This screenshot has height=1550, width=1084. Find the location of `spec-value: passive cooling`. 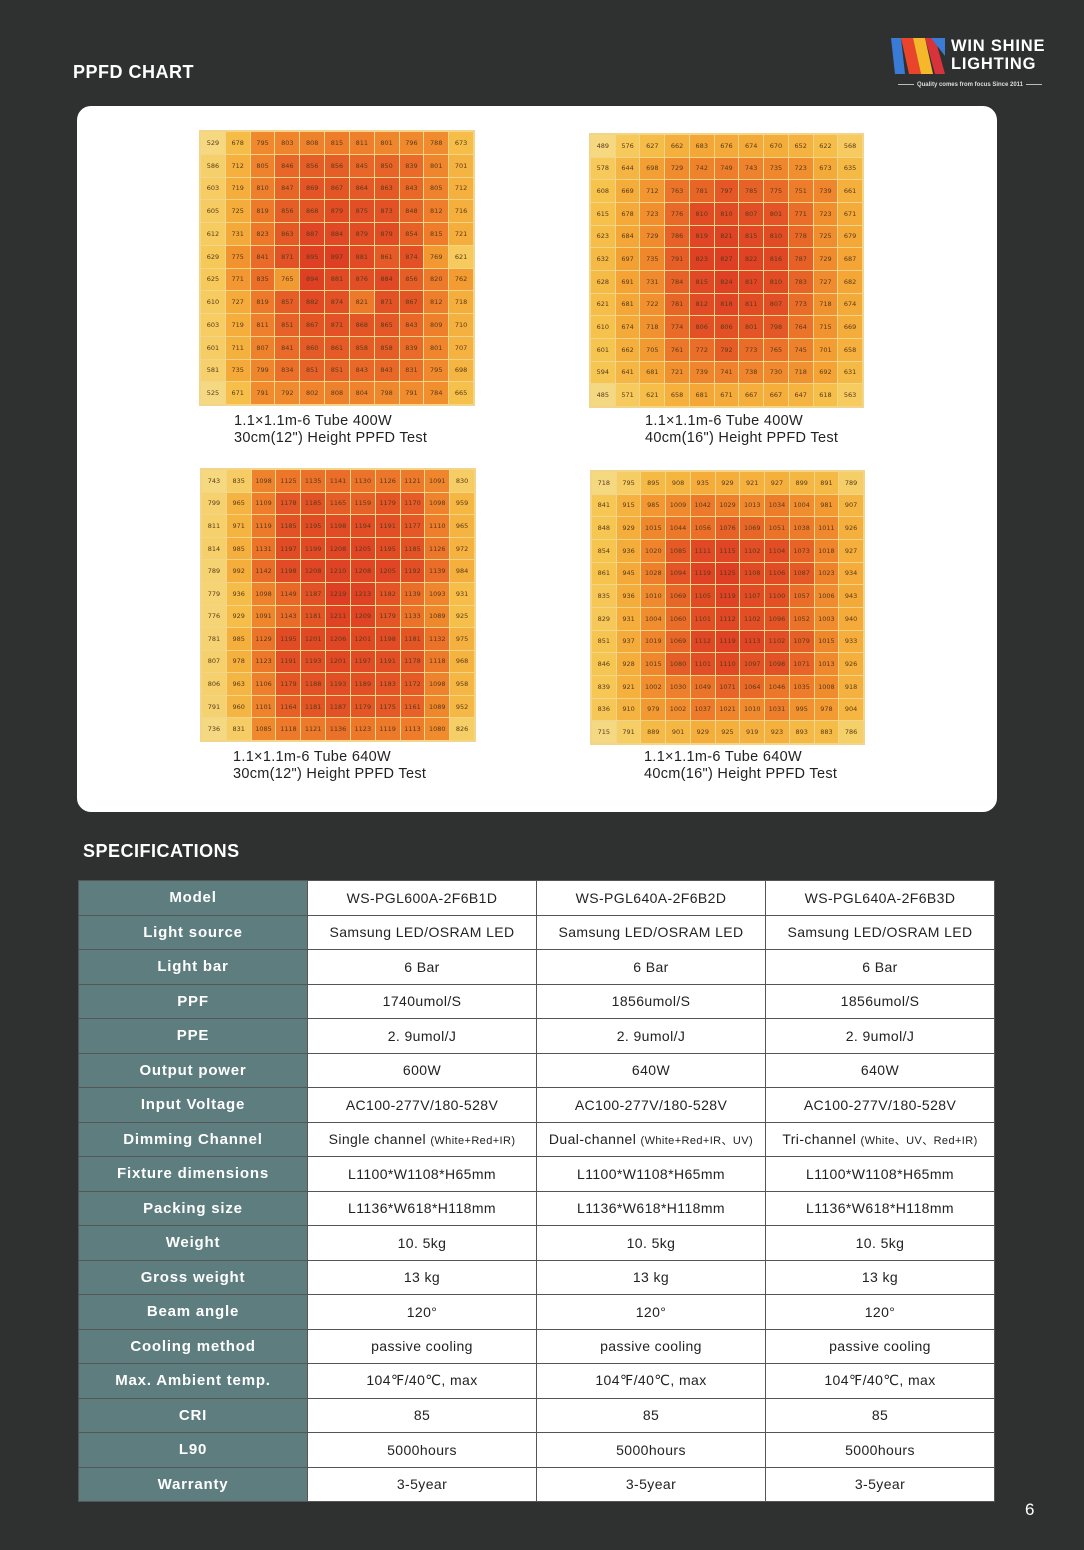

spec-value: passive cooling is located at coordinates (651, 1346).